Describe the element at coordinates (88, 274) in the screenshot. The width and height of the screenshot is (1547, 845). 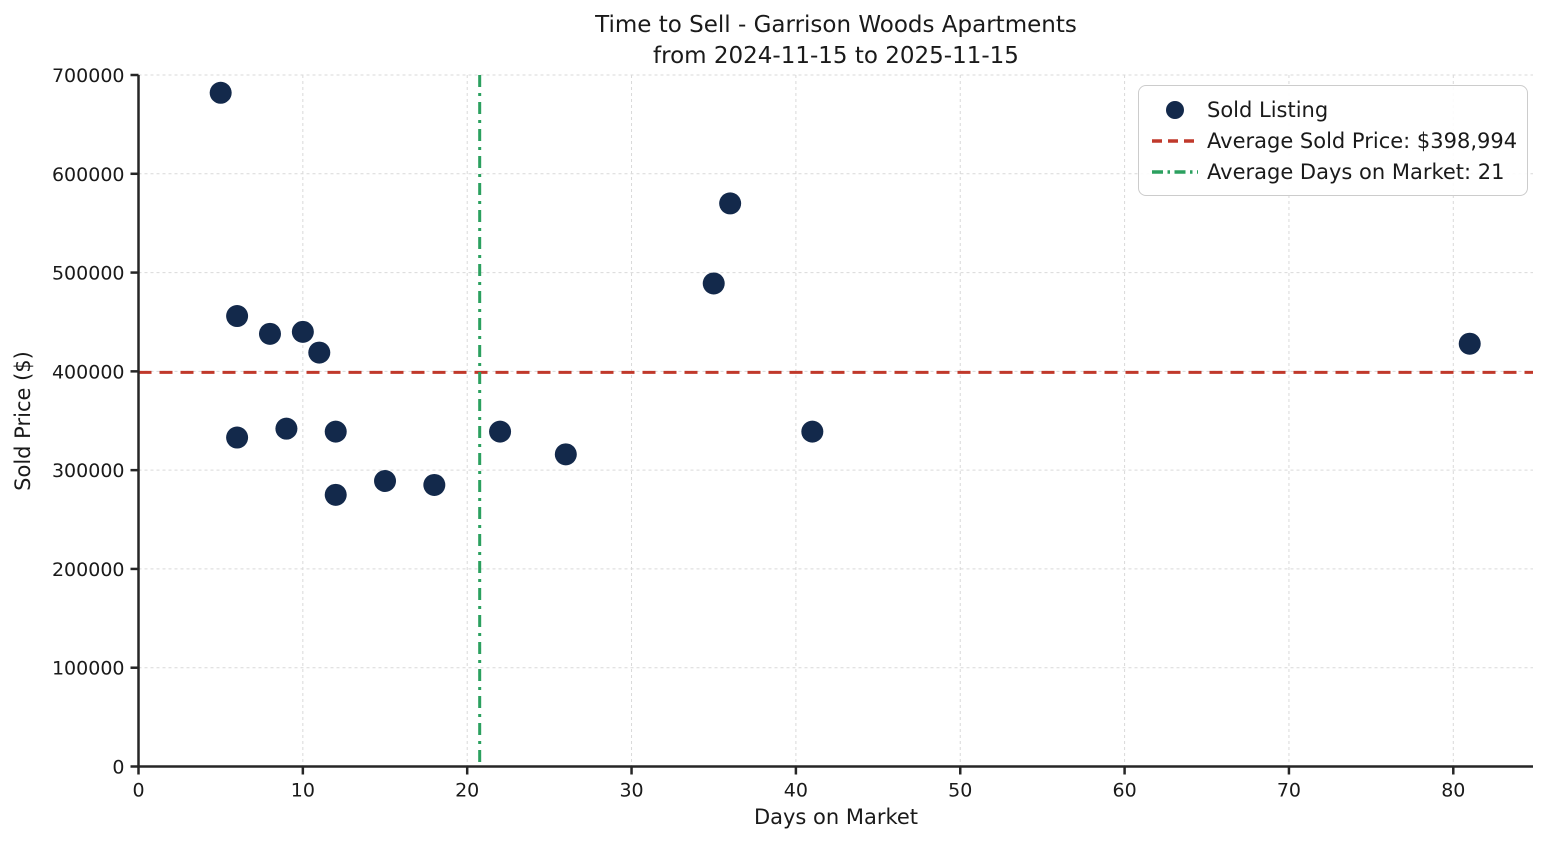
I see `y-tick-label: 500000` at that location.